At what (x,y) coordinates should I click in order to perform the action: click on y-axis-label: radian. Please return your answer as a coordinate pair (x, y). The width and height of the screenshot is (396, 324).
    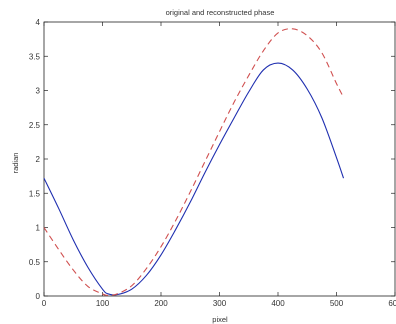
    Looking at the image, I should click on (15, 163).